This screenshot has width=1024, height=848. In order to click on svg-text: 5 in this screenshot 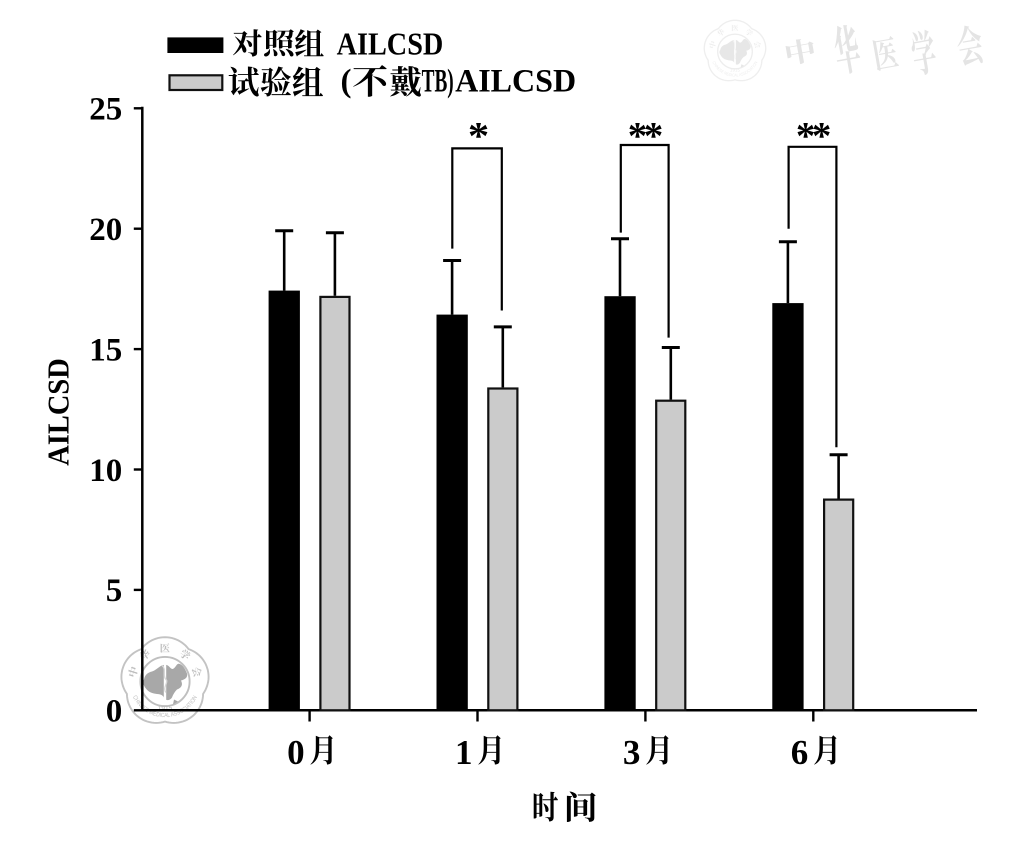, I will do `click(114, 591)`.